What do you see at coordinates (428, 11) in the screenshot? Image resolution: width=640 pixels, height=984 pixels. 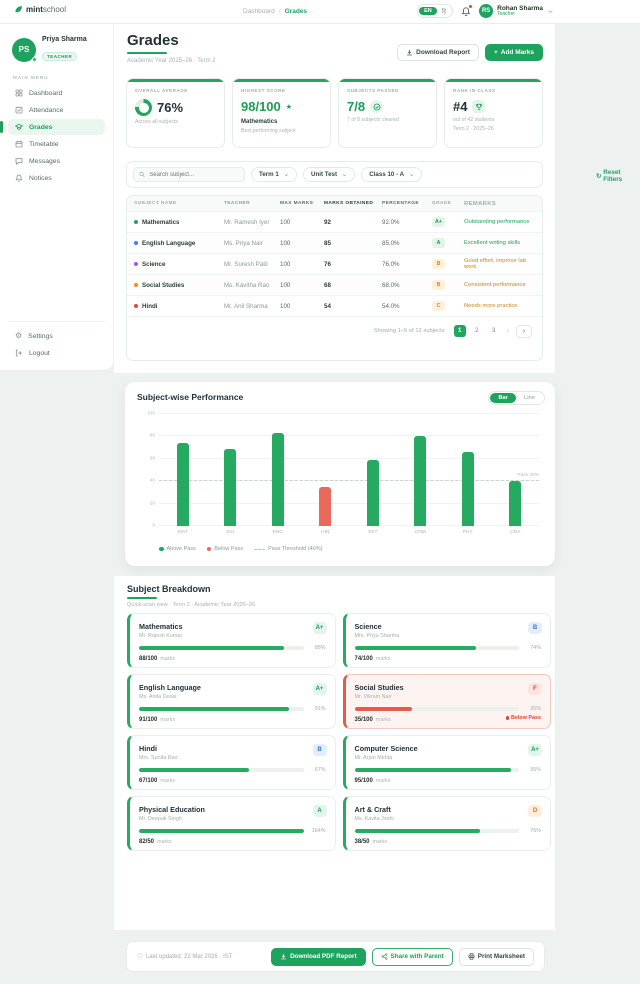 I see `lang-en: EN` at bounding box center [428, 11].